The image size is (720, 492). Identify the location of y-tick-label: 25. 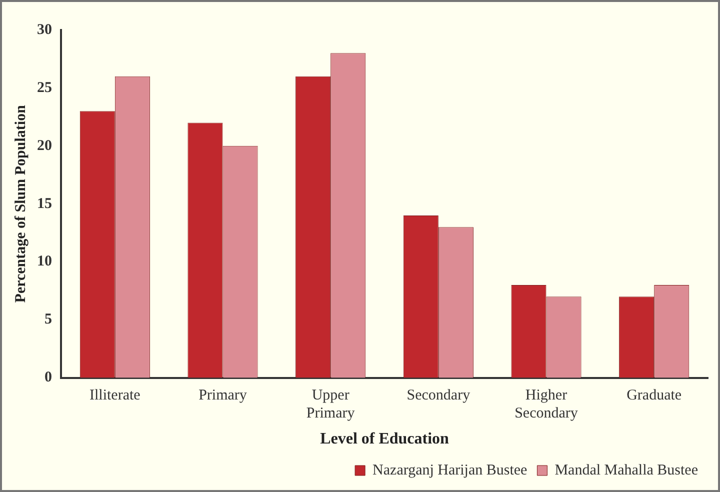
(44, 88).